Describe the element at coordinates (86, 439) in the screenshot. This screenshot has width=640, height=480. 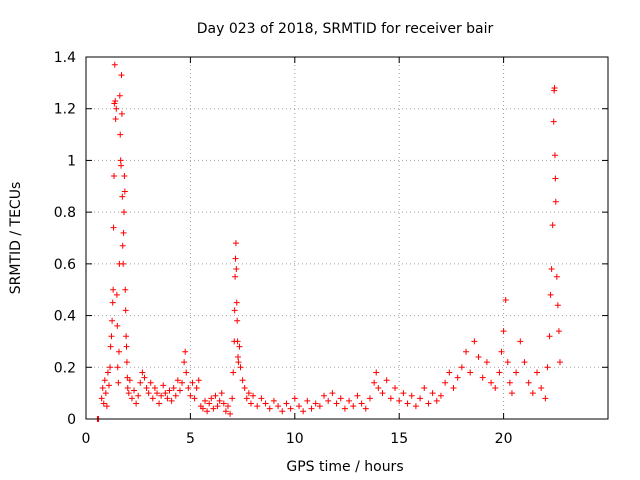
I see `x-tick-label: 0` at that location.